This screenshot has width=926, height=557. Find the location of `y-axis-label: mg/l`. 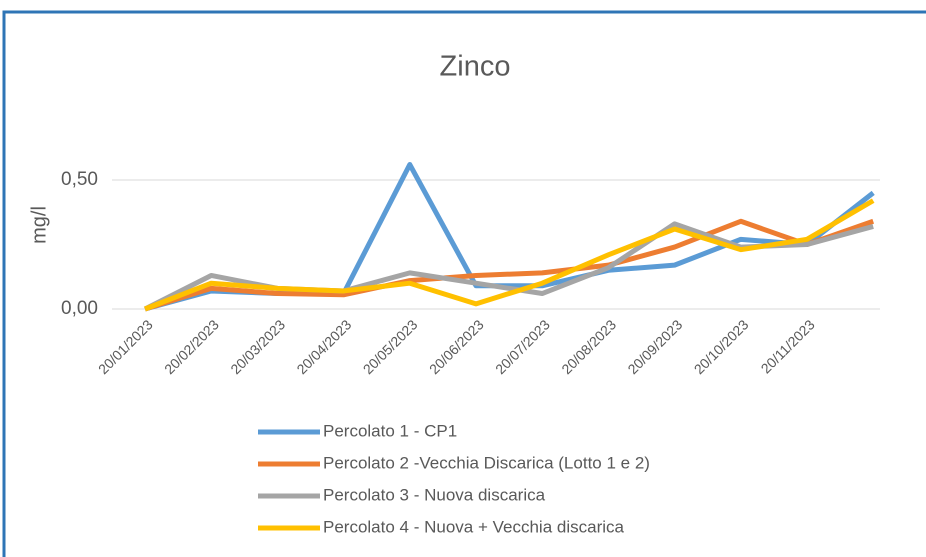

y-axis-label: mg/l is located at coordinates (39, 225).